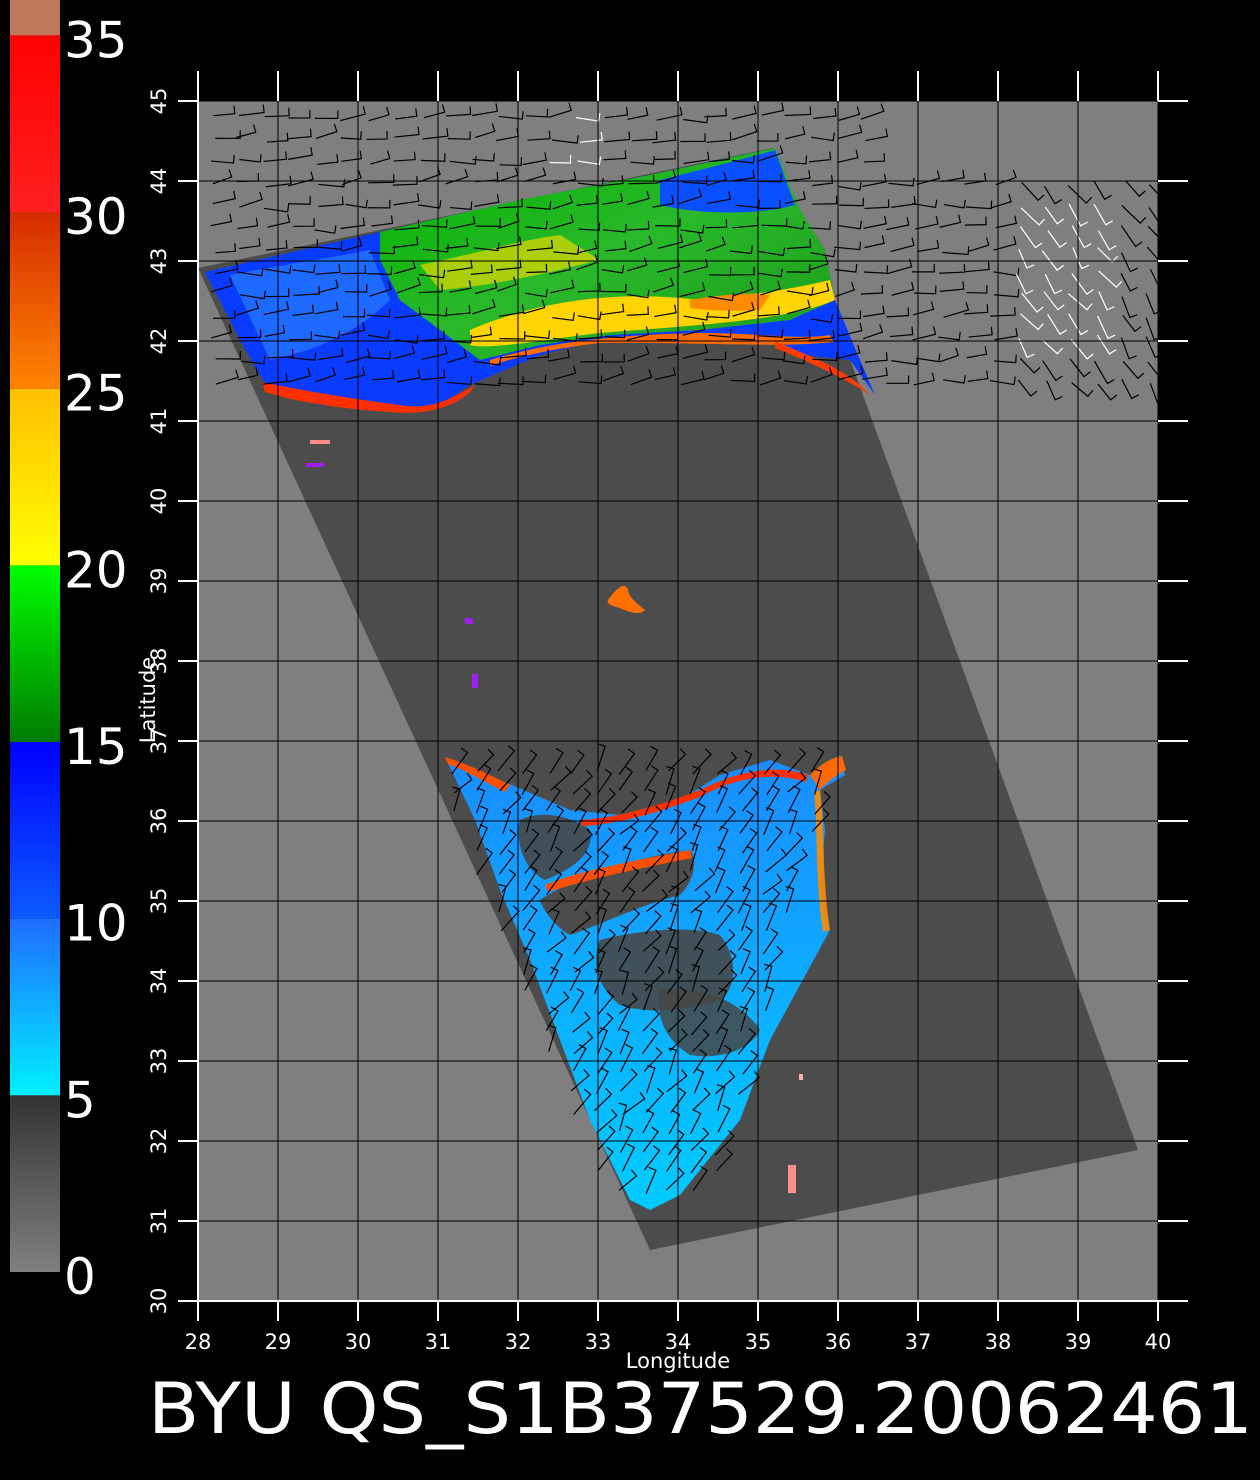 This screenshot has height=1480, width=1260. I want to click on lat-tick-label: 34, so click(159, 981).